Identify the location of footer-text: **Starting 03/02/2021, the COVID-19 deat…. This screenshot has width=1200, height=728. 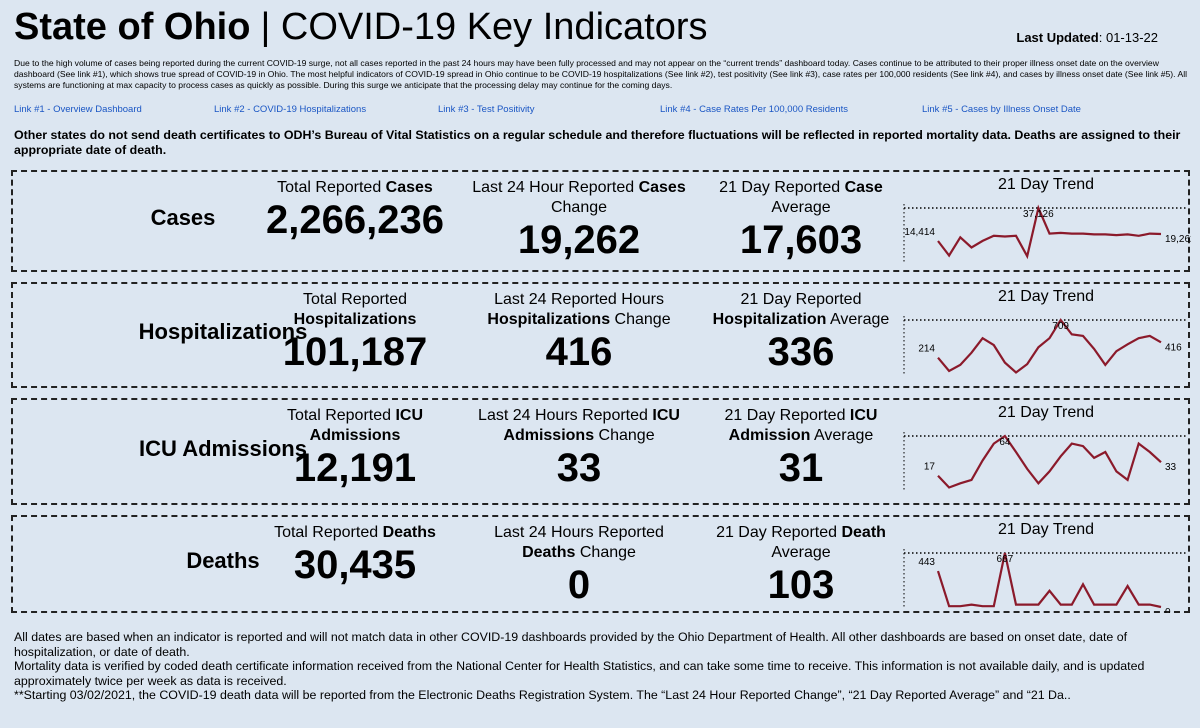
(542, 695).